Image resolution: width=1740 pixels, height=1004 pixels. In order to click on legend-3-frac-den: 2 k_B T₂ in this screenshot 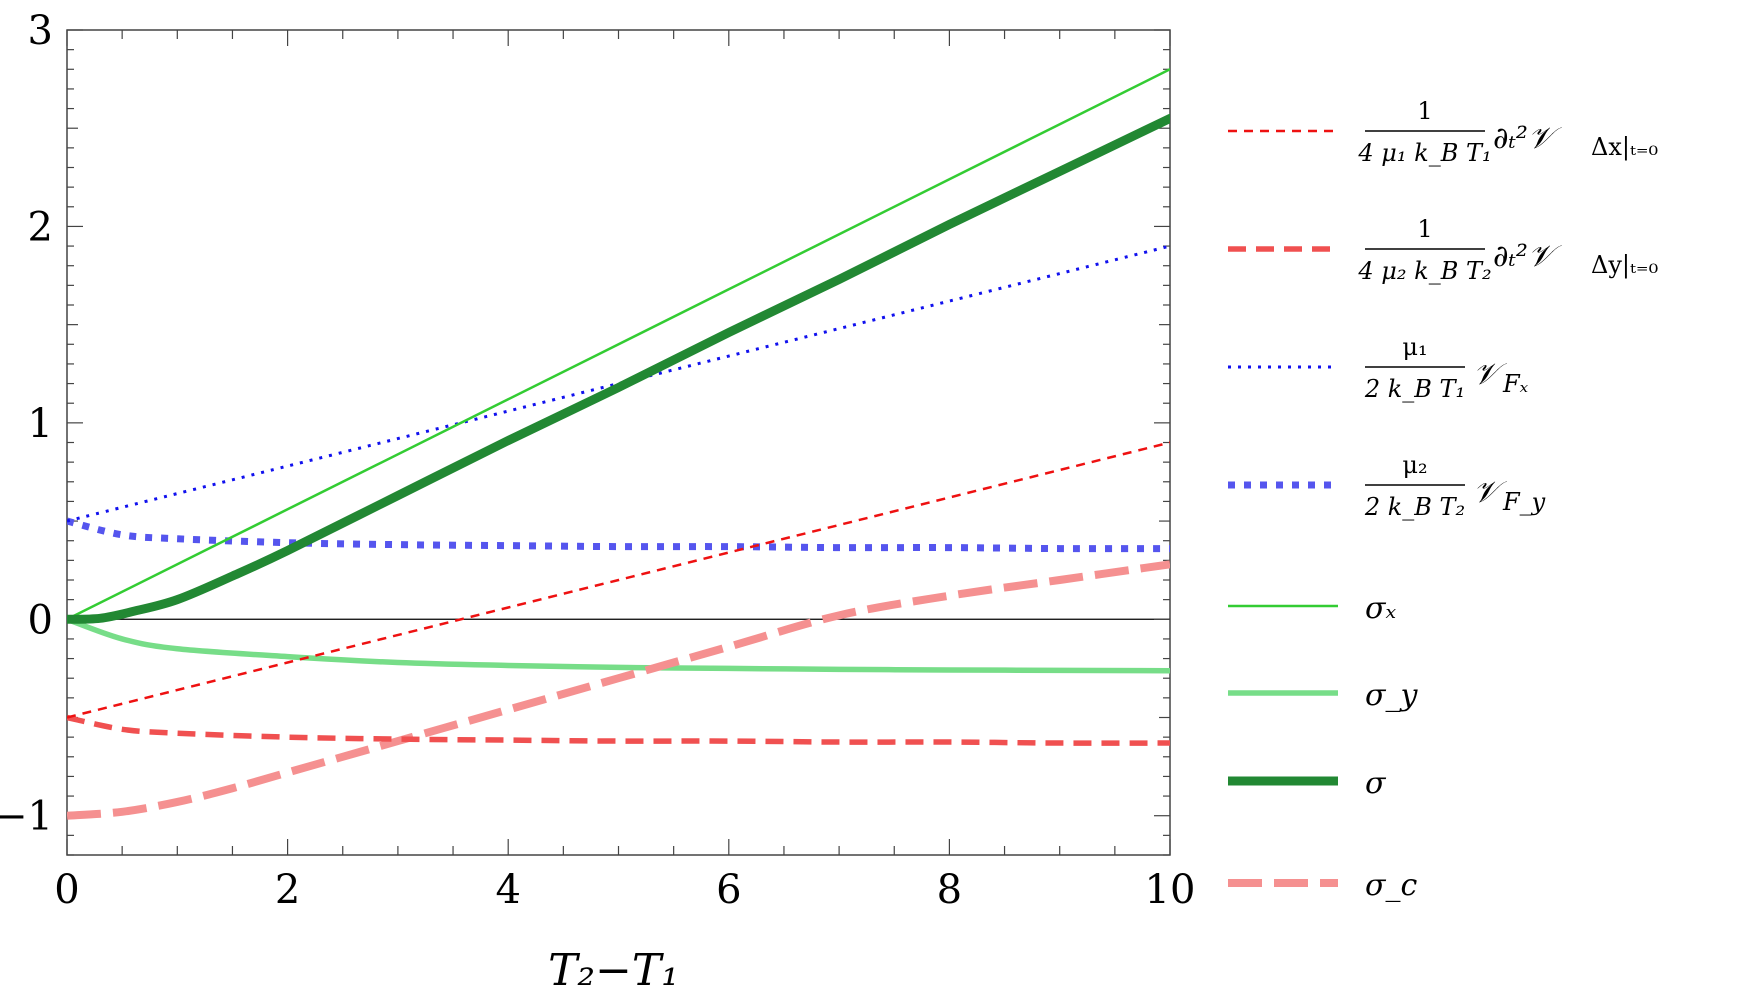, I will do `click(1414, 507)`.